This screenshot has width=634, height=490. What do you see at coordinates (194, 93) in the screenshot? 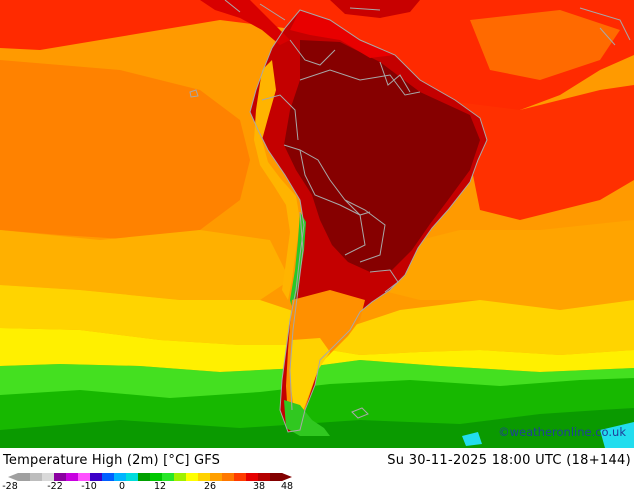
I see `galapagos` at bounding box center [194, 93].